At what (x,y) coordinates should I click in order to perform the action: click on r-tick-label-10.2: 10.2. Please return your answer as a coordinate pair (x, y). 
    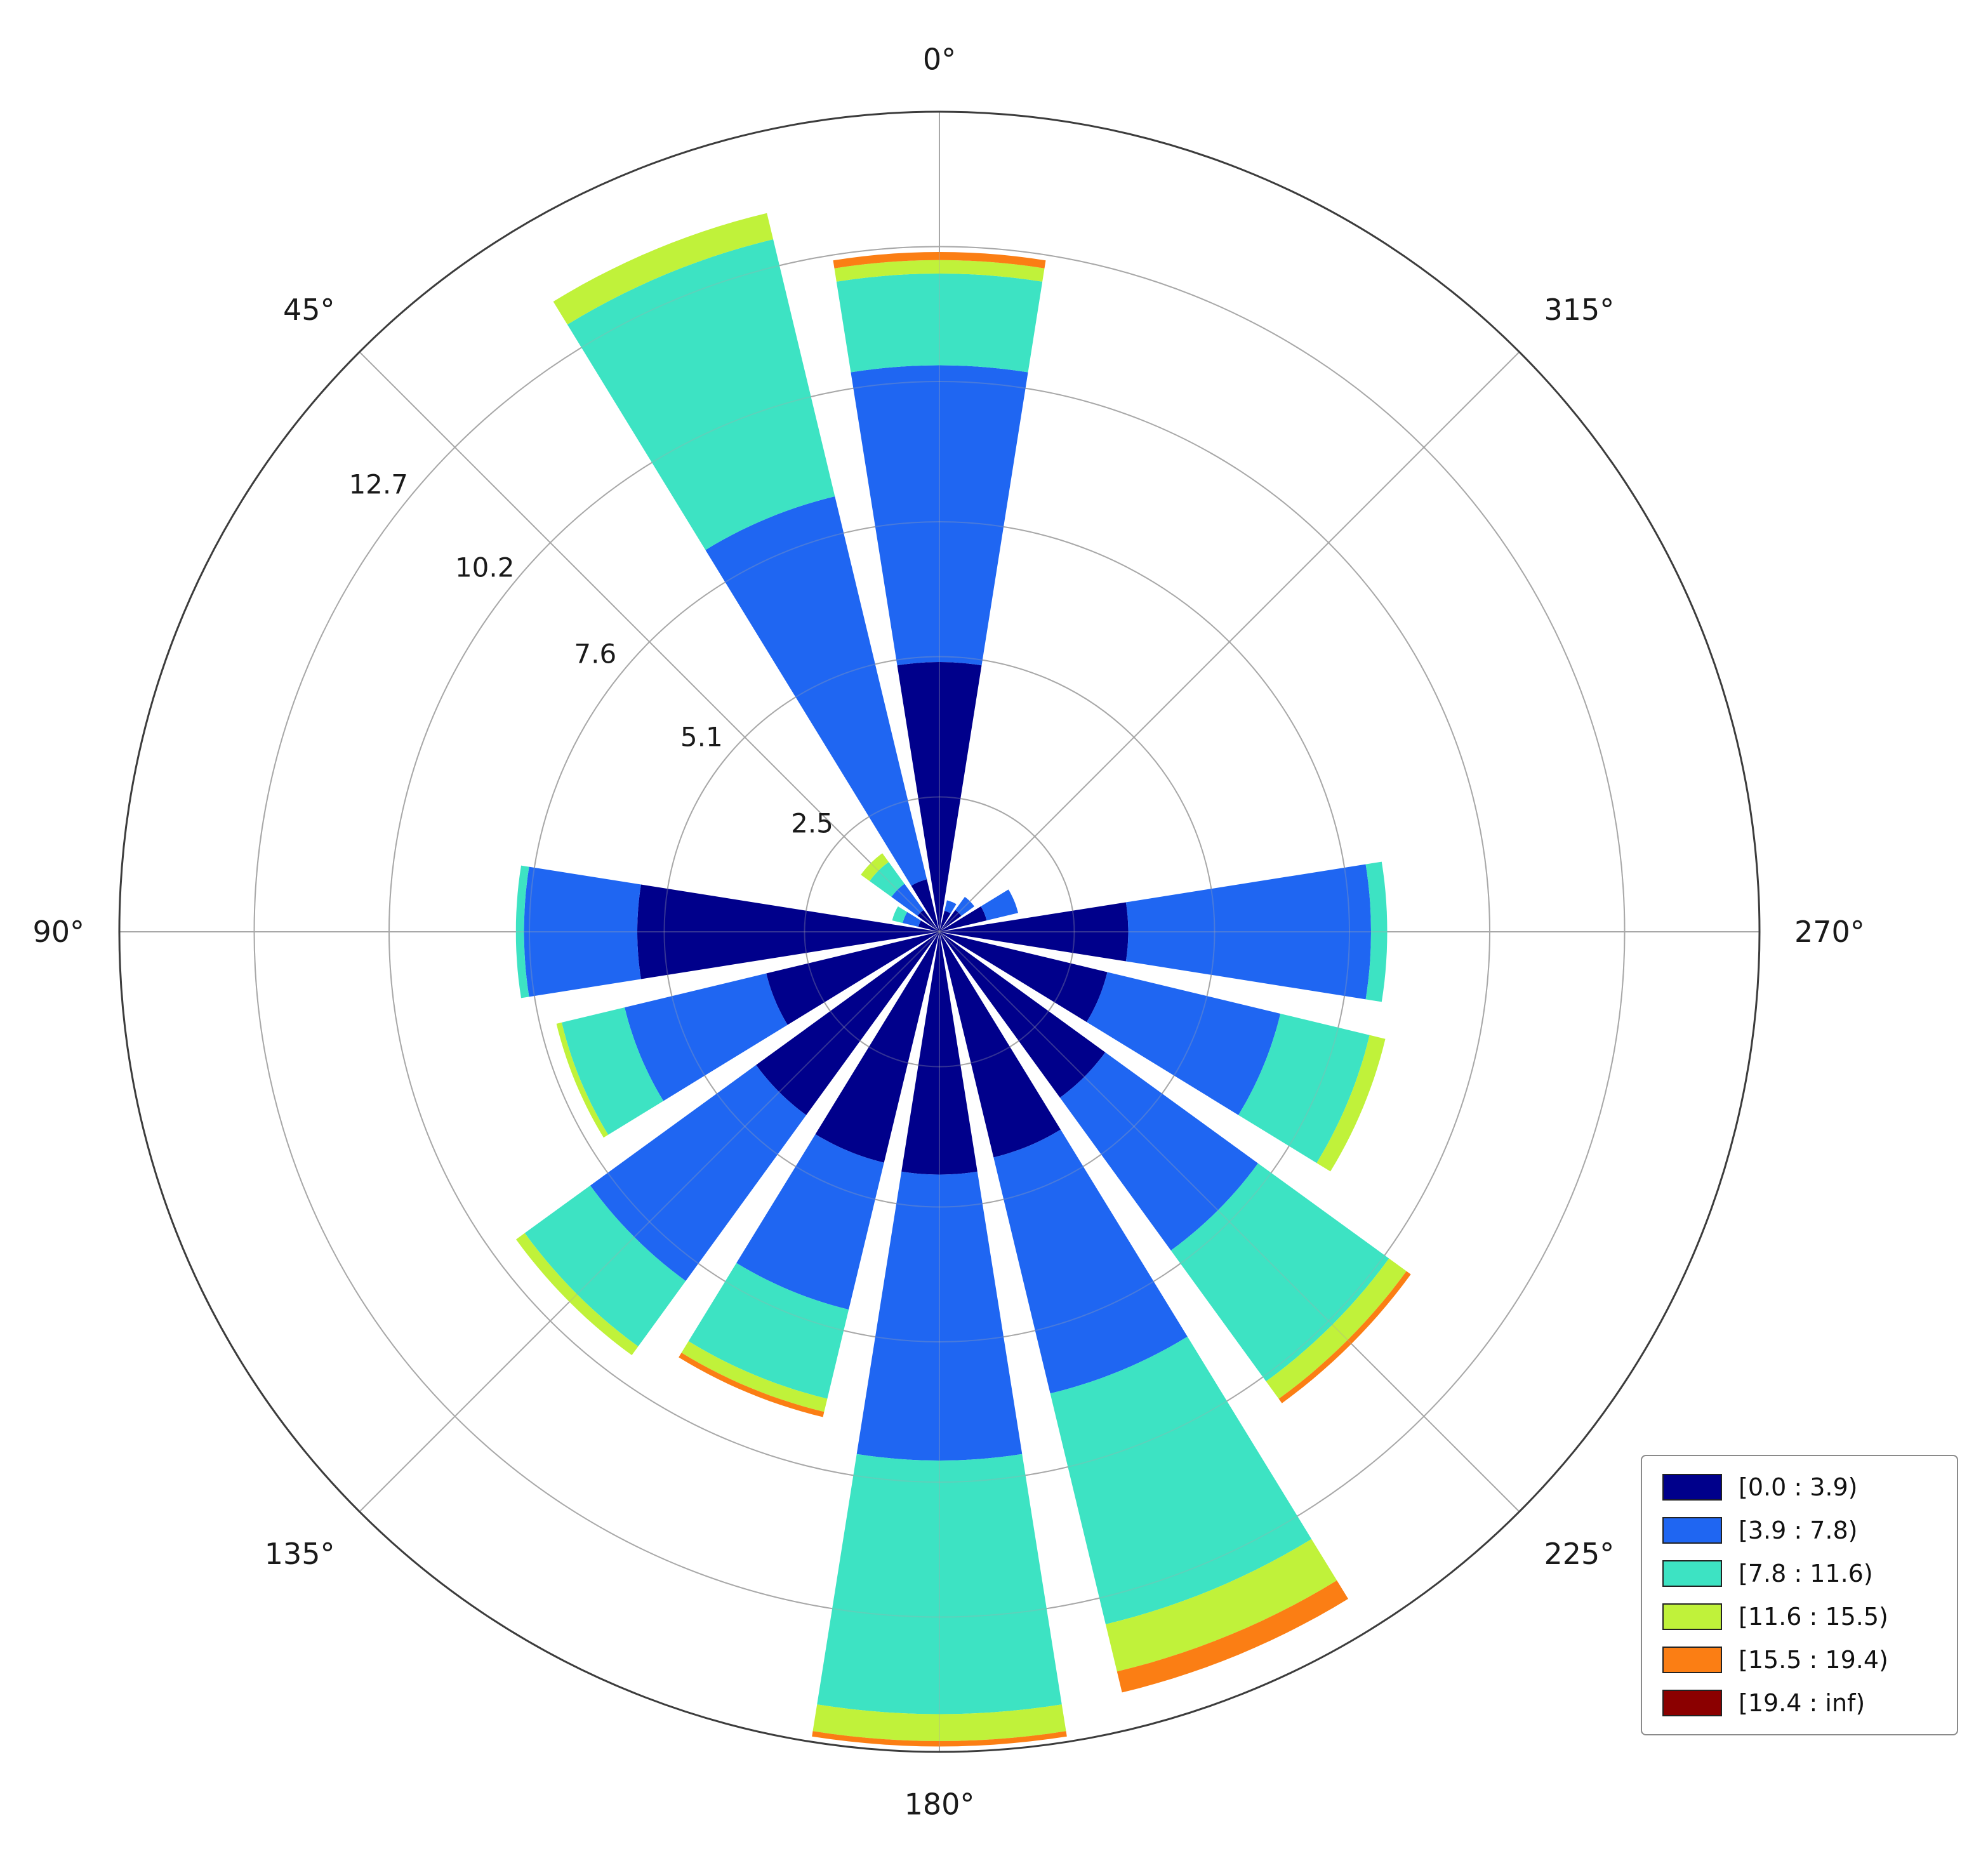
    Looking at the image, I should click on (485, 567).